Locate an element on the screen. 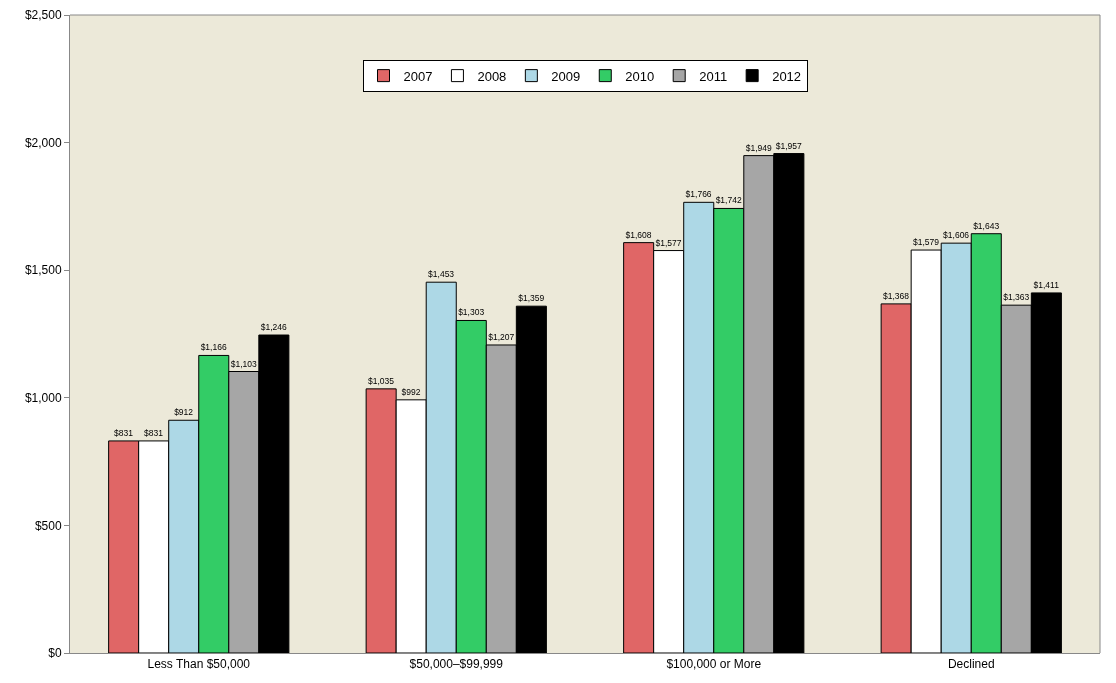  data-label: $1,453 is located at coordinates (441, 274).